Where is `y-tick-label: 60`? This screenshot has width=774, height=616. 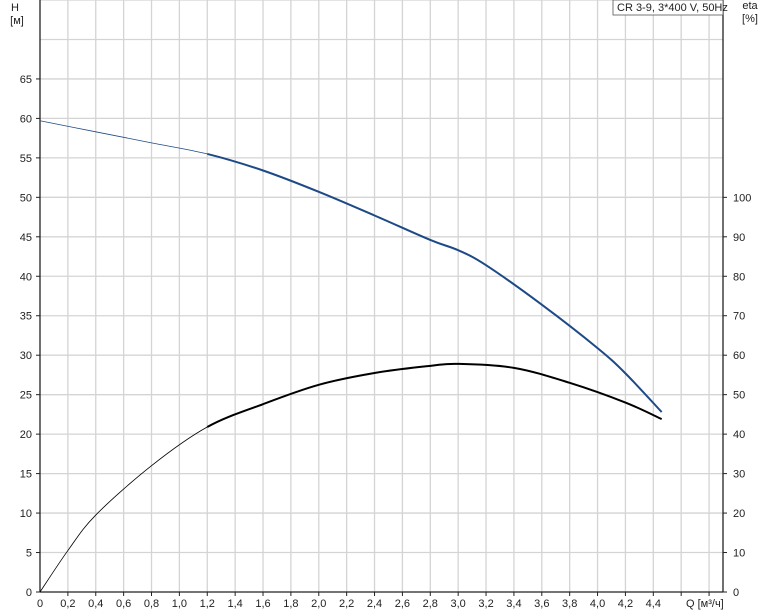
y-tick-label: 60 is located at coordinates (26, 119).